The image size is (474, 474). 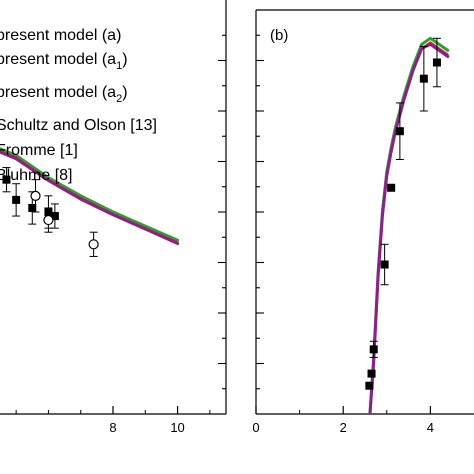 I want to click on legend-entry-2: present model (a1), so click(x=64, y=61).